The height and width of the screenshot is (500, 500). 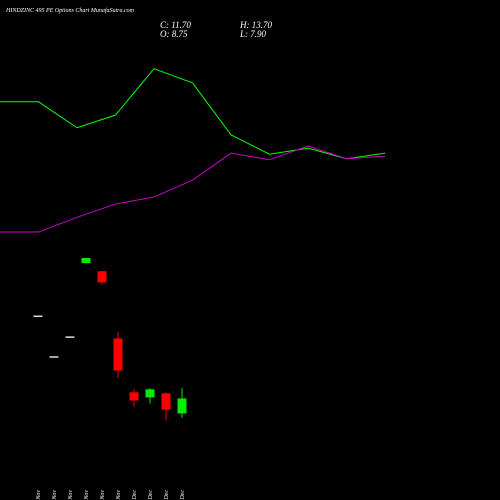 What do you see at coordinates (151, 495) in the screenshot?
I see `x-tick-label: 02 Dec` at bounding box center [151, 495].